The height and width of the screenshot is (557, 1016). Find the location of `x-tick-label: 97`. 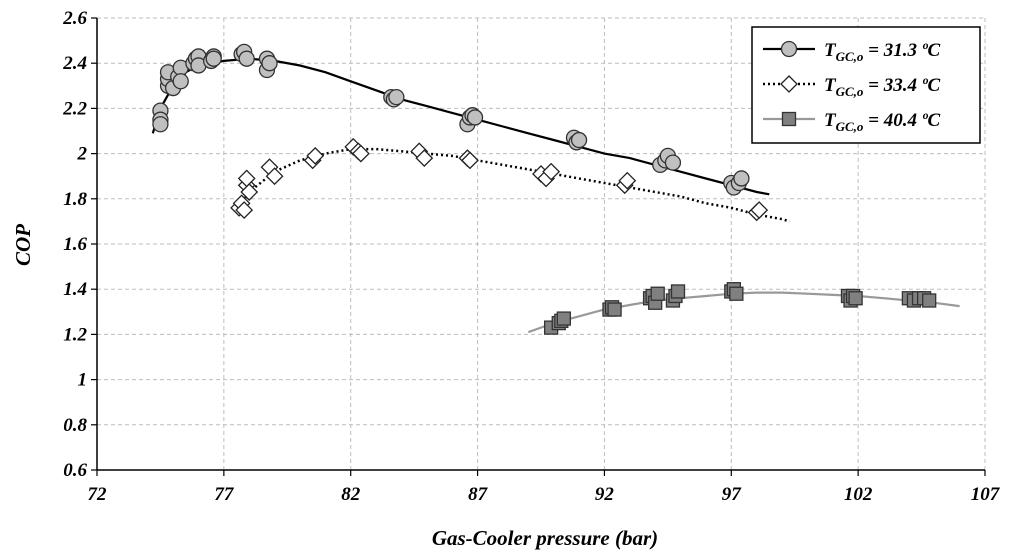

x-tick-label: 97 is located at coordinates (732, 494).